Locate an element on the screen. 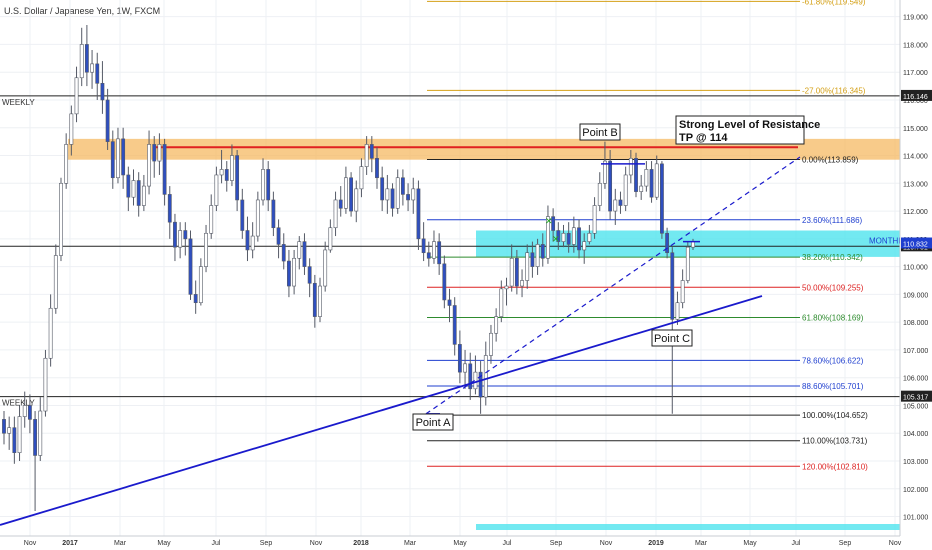 This screenshot has height=550, width=932. price-tick-label: 115.000 is located at coordinates (915, 129).